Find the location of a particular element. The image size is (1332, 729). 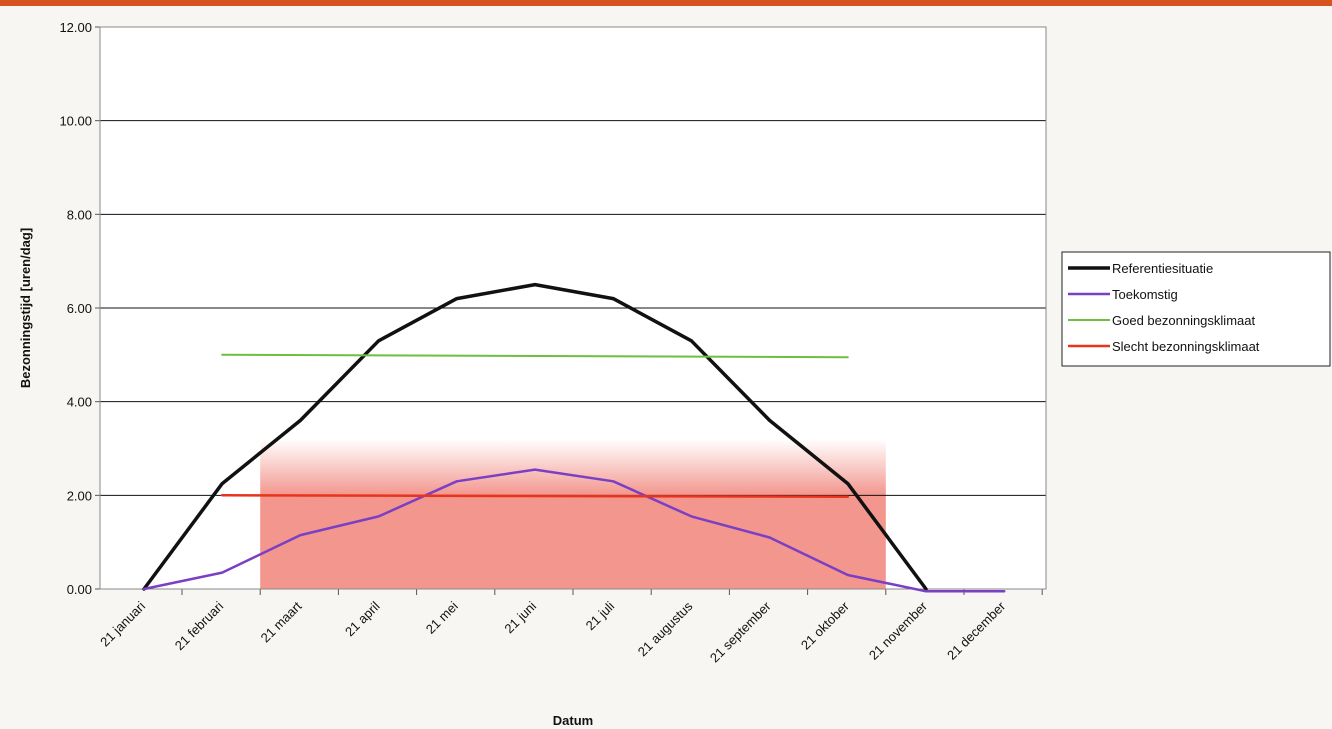

poor-climate-shaded-region is located at coordinates (573, 514).